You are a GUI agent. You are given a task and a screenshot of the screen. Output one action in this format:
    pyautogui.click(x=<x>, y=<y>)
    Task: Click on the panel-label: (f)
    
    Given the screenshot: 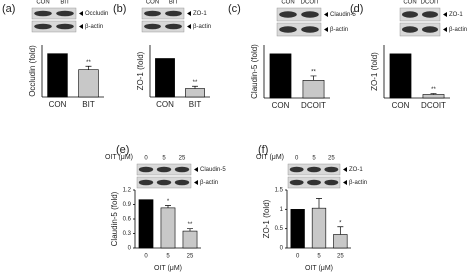 What is the action you would take?
    pyautogui.click(x=263, y=150)
    